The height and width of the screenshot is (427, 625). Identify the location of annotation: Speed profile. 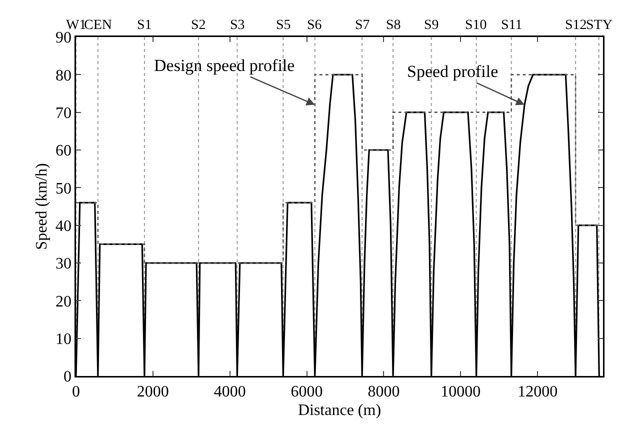
(452, 71).